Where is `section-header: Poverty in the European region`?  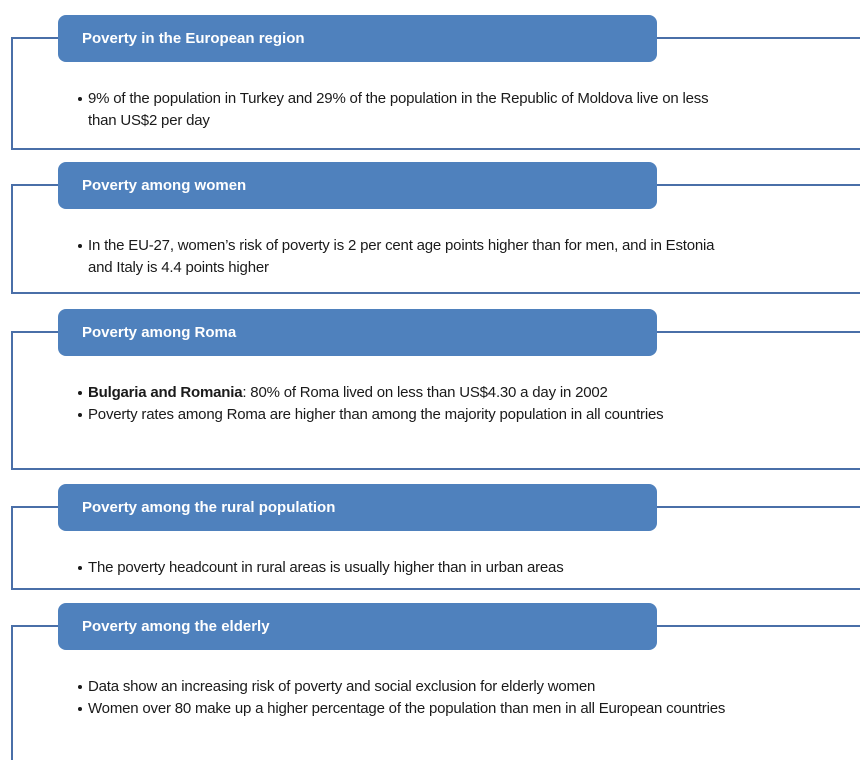
section-header: Poverty in the European region is located at coordinates (357, 38).